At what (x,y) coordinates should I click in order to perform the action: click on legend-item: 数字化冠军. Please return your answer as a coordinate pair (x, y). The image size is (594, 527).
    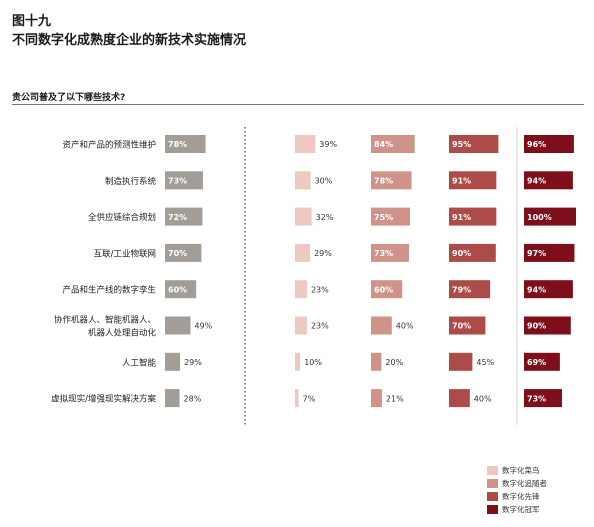
    Looking at the image, I should click on (517, 509).